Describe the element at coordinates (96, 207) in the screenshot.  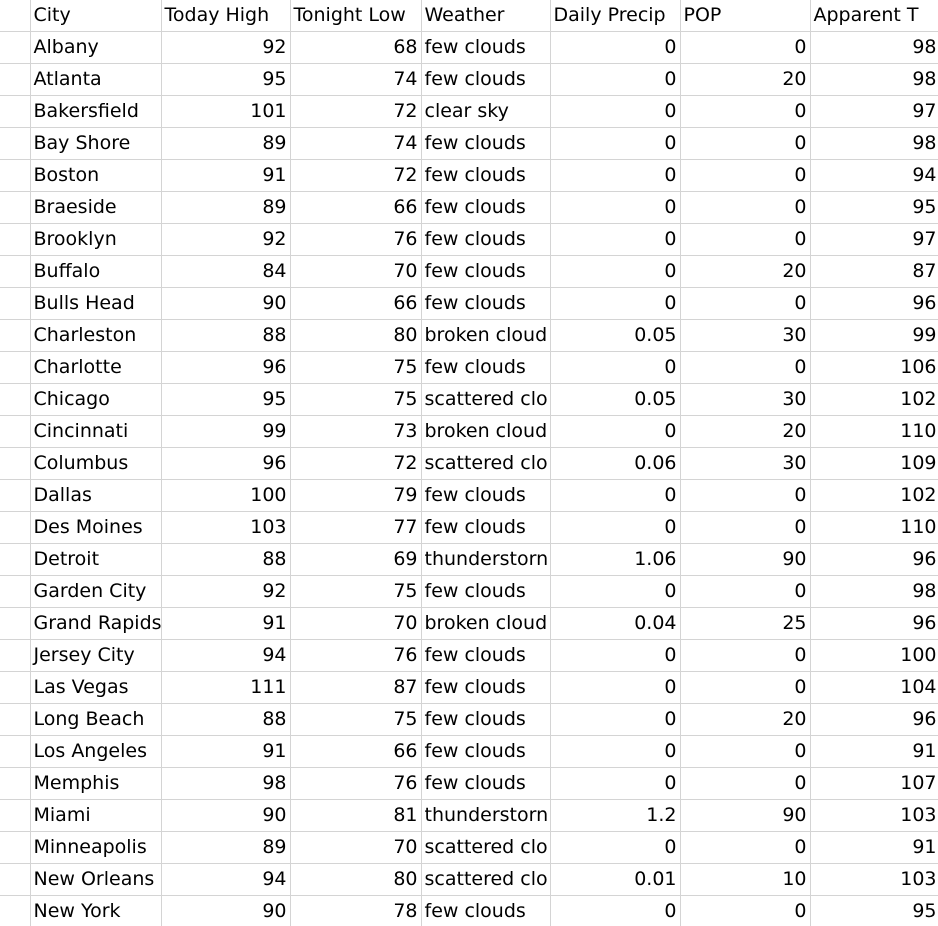
I see `city-cell: Braeside` at that location.